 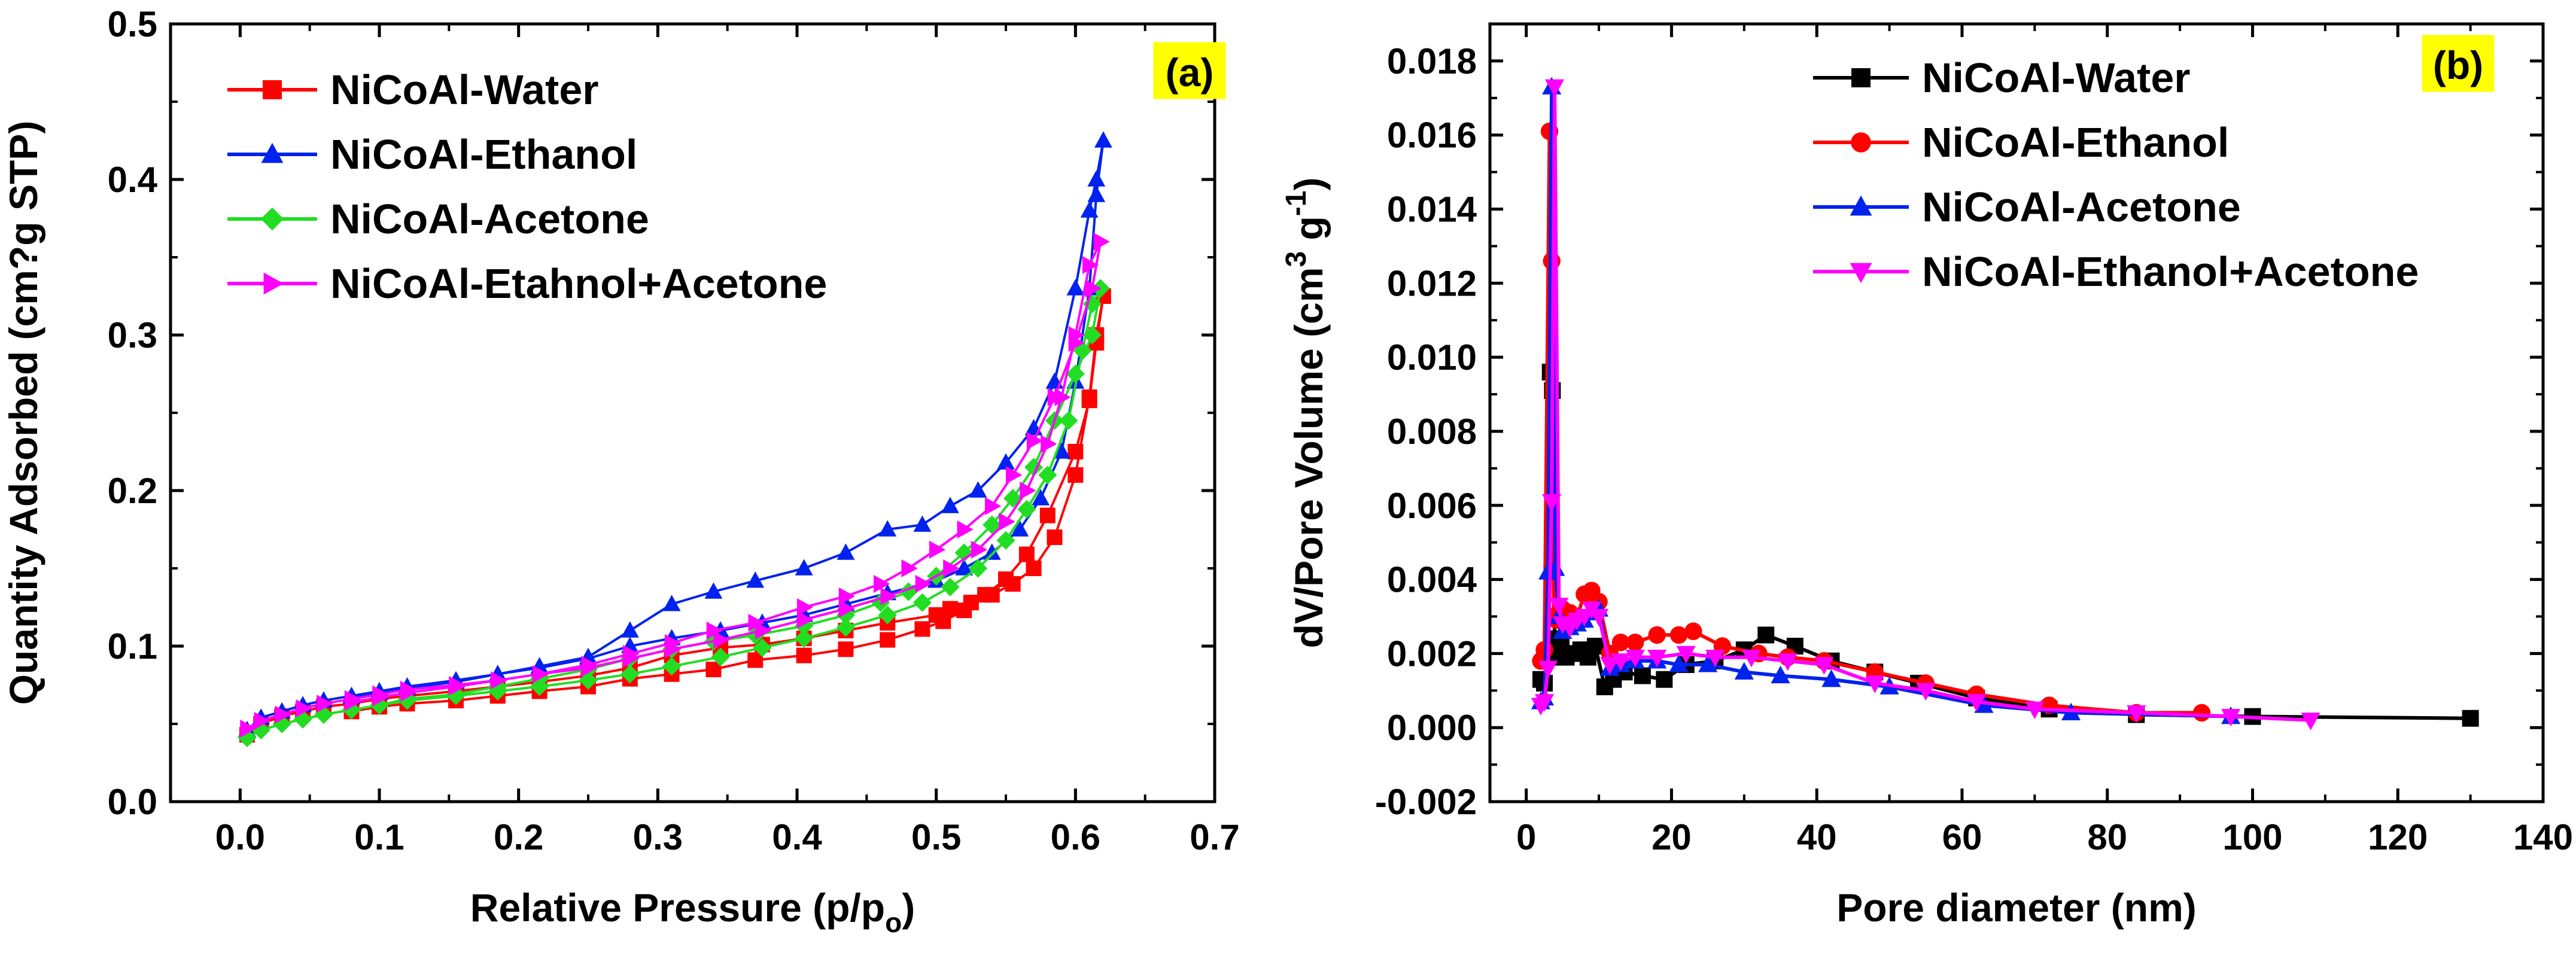 I want to click on y-tick-label: 0.3, so click(x=132, y=335).